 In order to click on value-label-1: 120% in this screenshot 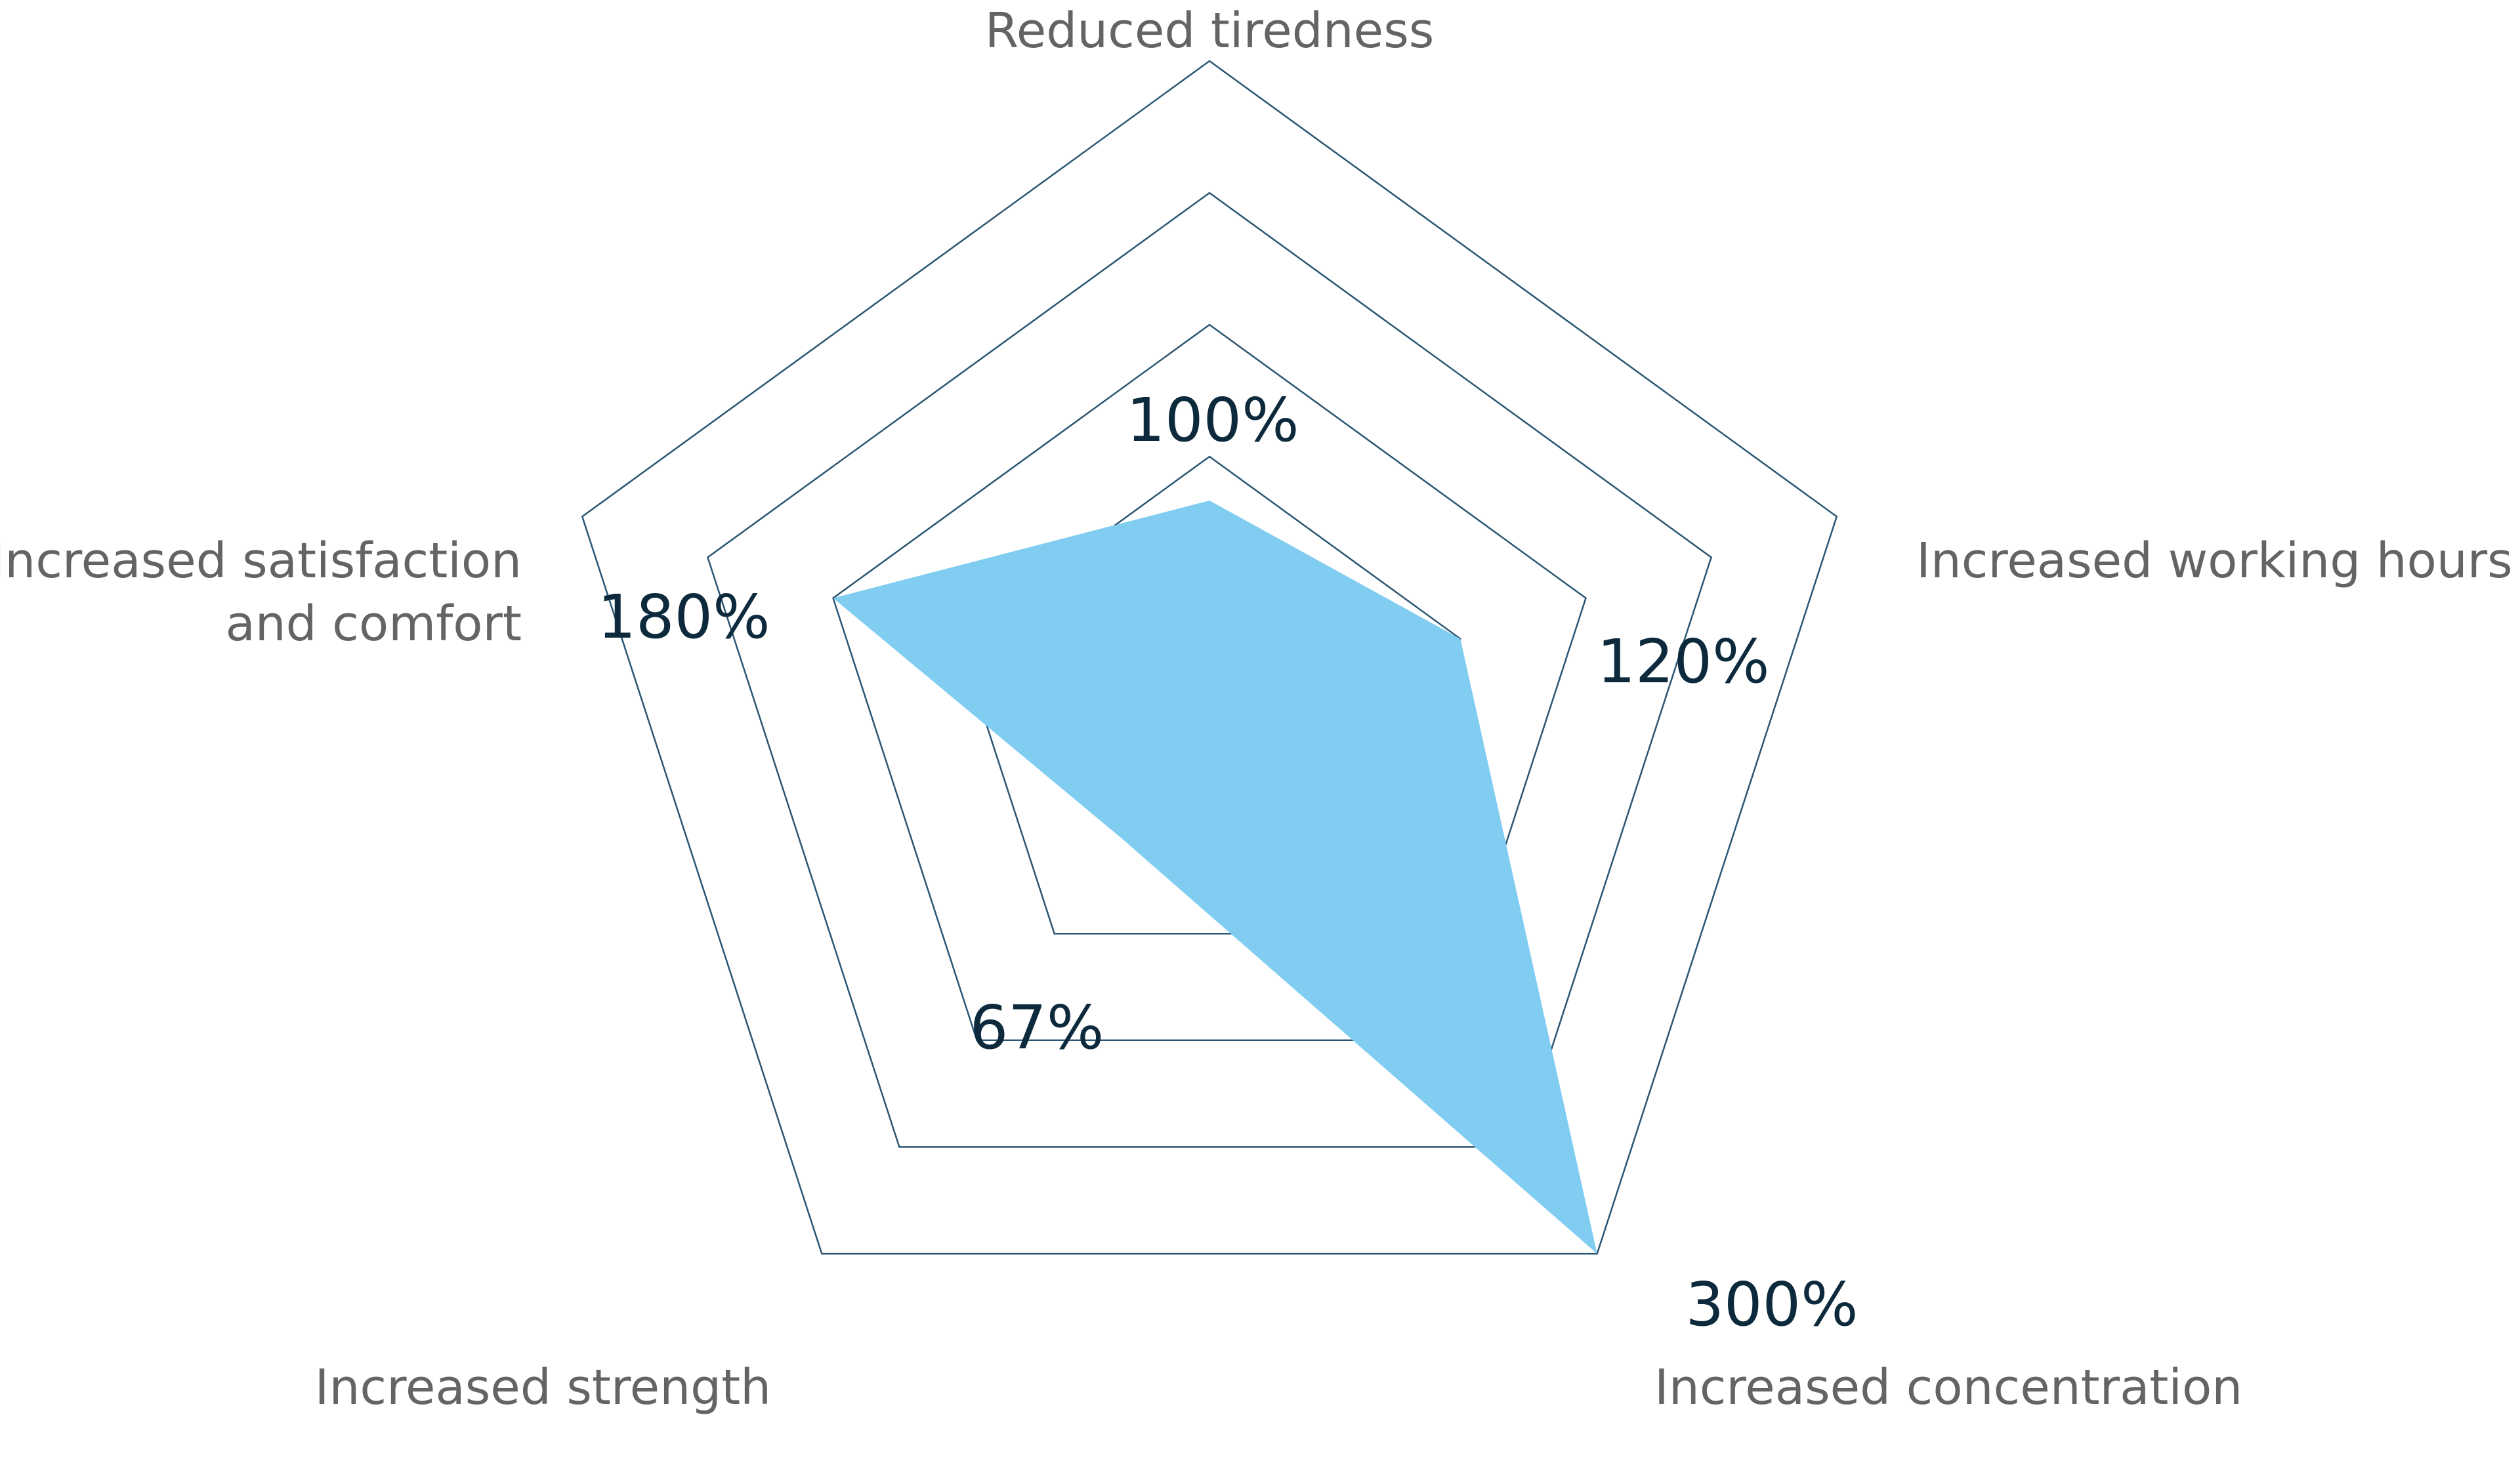, I will do `click(1683, 662)`.